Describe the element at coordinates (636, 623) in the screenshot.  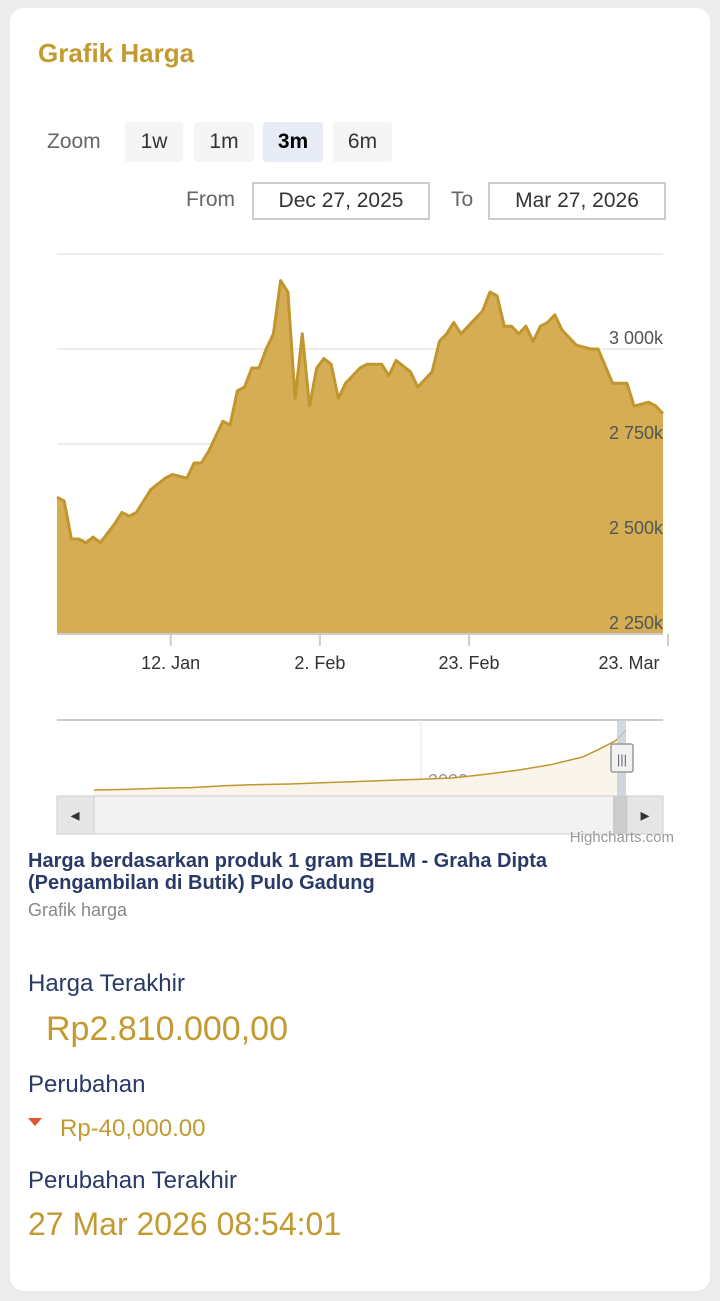
I see `y-tick-label-0: 2 250k` at that location.